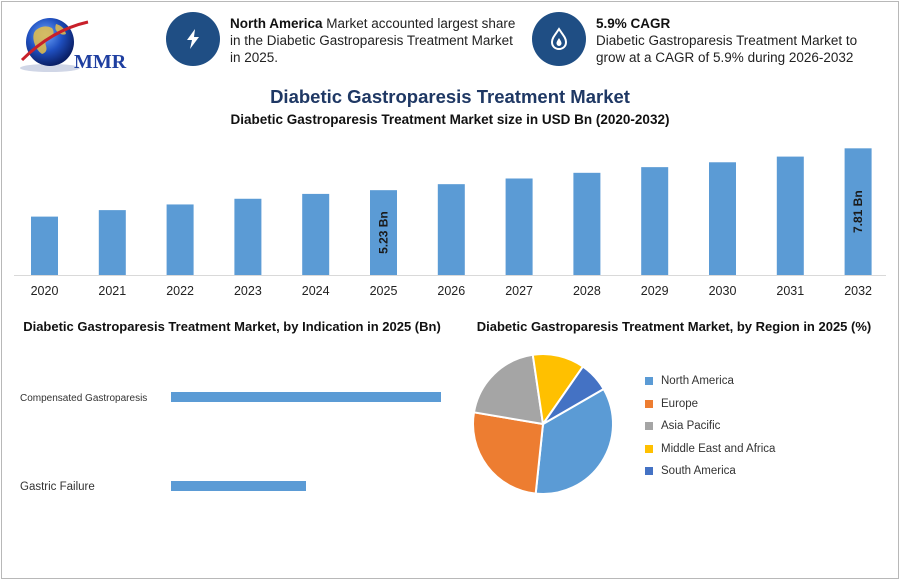 This screenshot has width=900, height=580. Describe the element at coordinates (858, 291) in the screenshot. I see `x-tick-label: 2032` at that location.